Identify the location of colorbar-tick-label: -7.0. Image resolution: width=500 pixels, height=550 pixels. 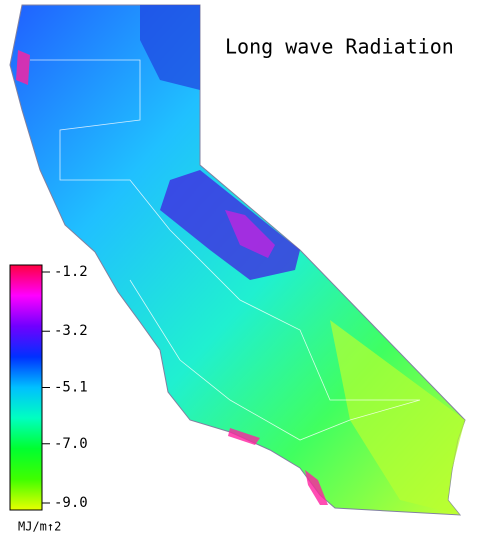
(71, 444).